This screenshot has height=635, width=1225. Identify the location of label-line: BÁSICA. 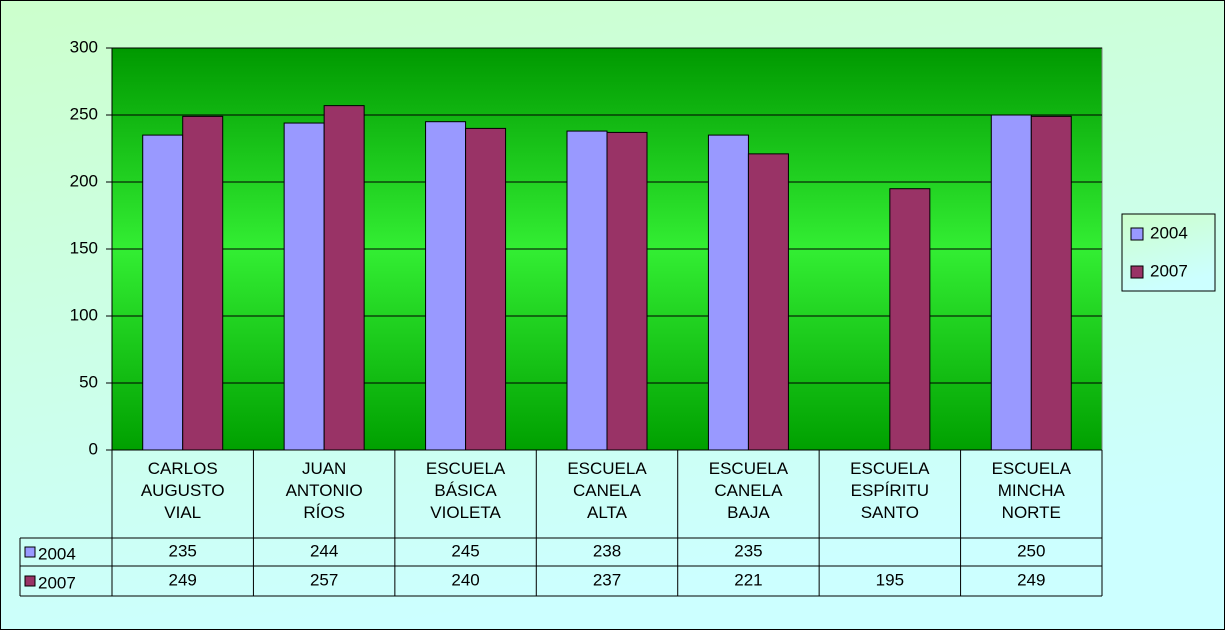
(465, 490).